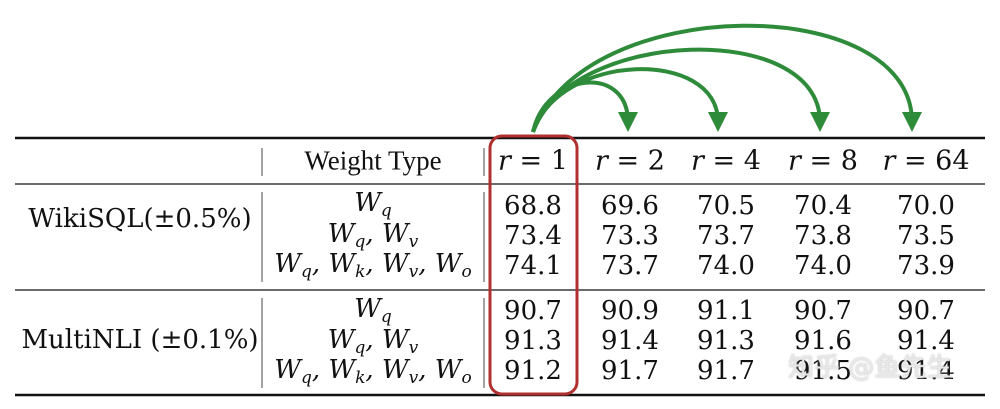  Describe the element at coordinates (926, 206) in the screenshot. I see `value-cell: 70.0` at that location.